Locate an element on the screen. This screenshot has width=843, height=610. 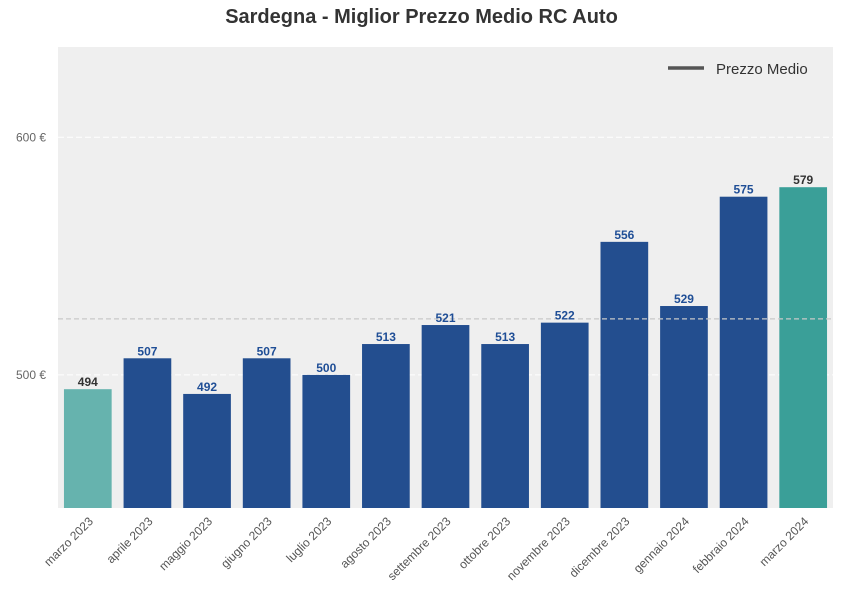
x-tick-label: marzo 2024 is located at coordinates (784, 541).